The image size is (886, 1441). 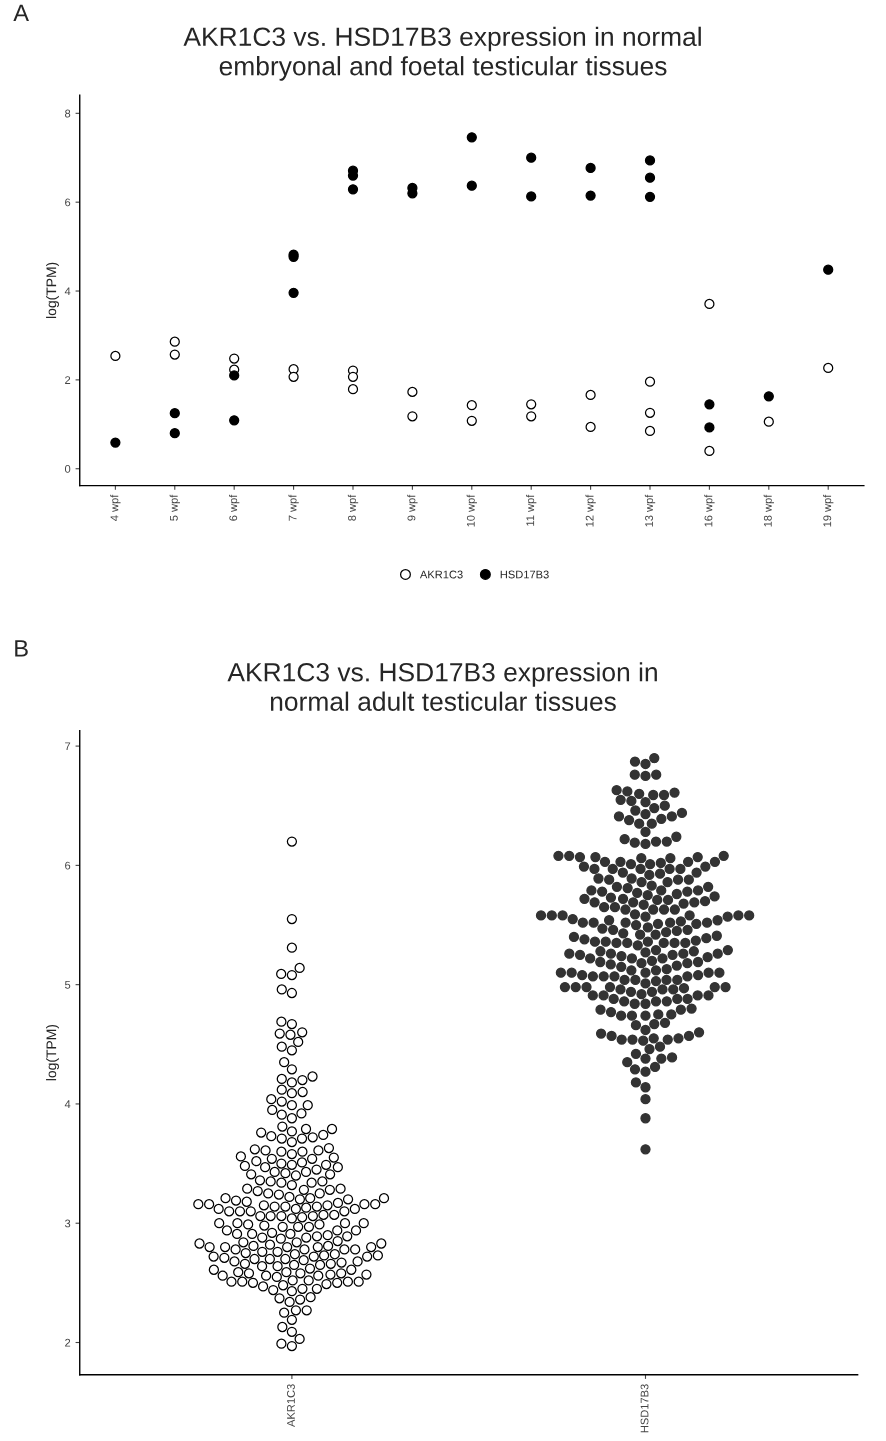 I want to click on y-tick-label: 5, so click(x=67, y=985).